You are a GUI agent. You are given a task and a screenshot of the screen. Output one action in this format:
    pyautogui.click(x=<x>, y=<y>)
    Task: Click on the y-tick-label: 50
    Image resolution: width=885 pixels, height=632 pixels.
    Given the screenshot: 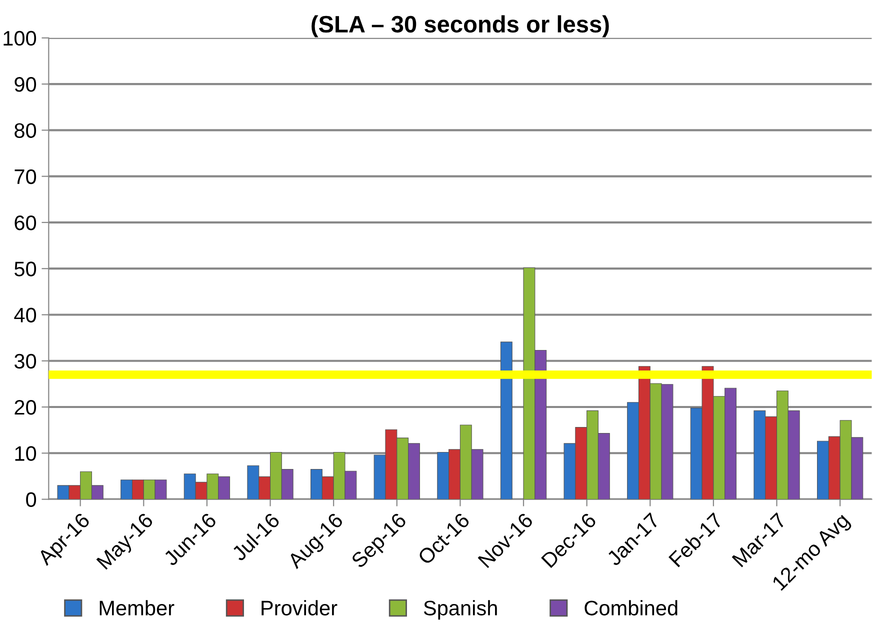 What is the action you would take?
    pyautogui.click(x=25, y=269)
    